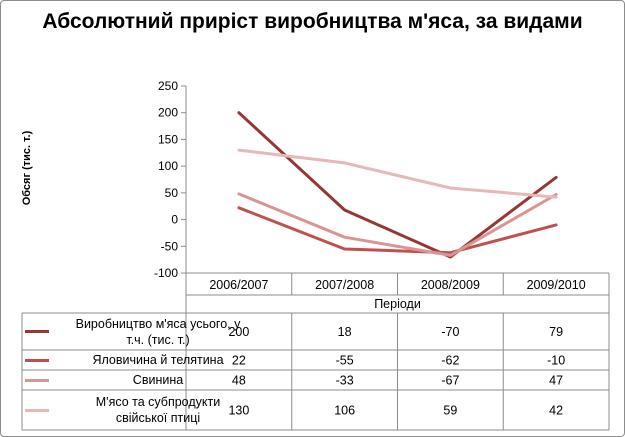 This screenshot has height=437, width=625. Describe the element at coordinates (168, 86) in the screenshot. I see `y-tick-label: 250` at that location.